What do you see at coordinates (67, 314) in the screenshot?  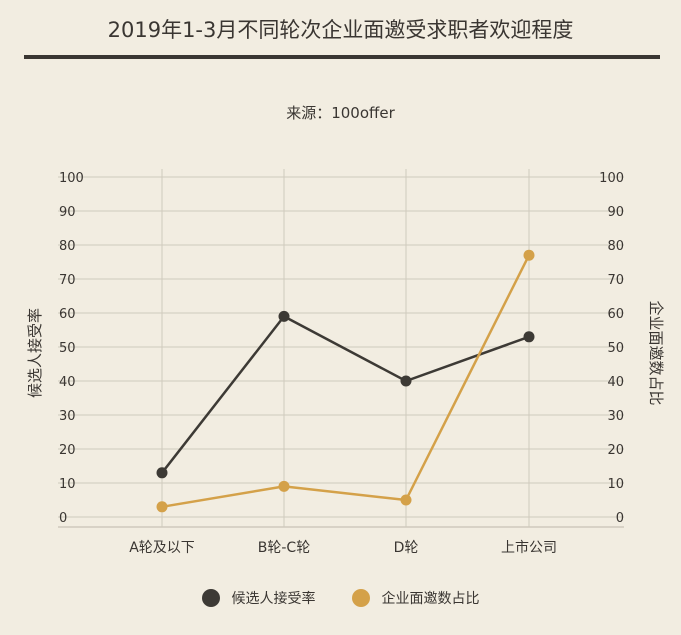 I see `left-tick-label: 60` at bounding box center [67, 314].